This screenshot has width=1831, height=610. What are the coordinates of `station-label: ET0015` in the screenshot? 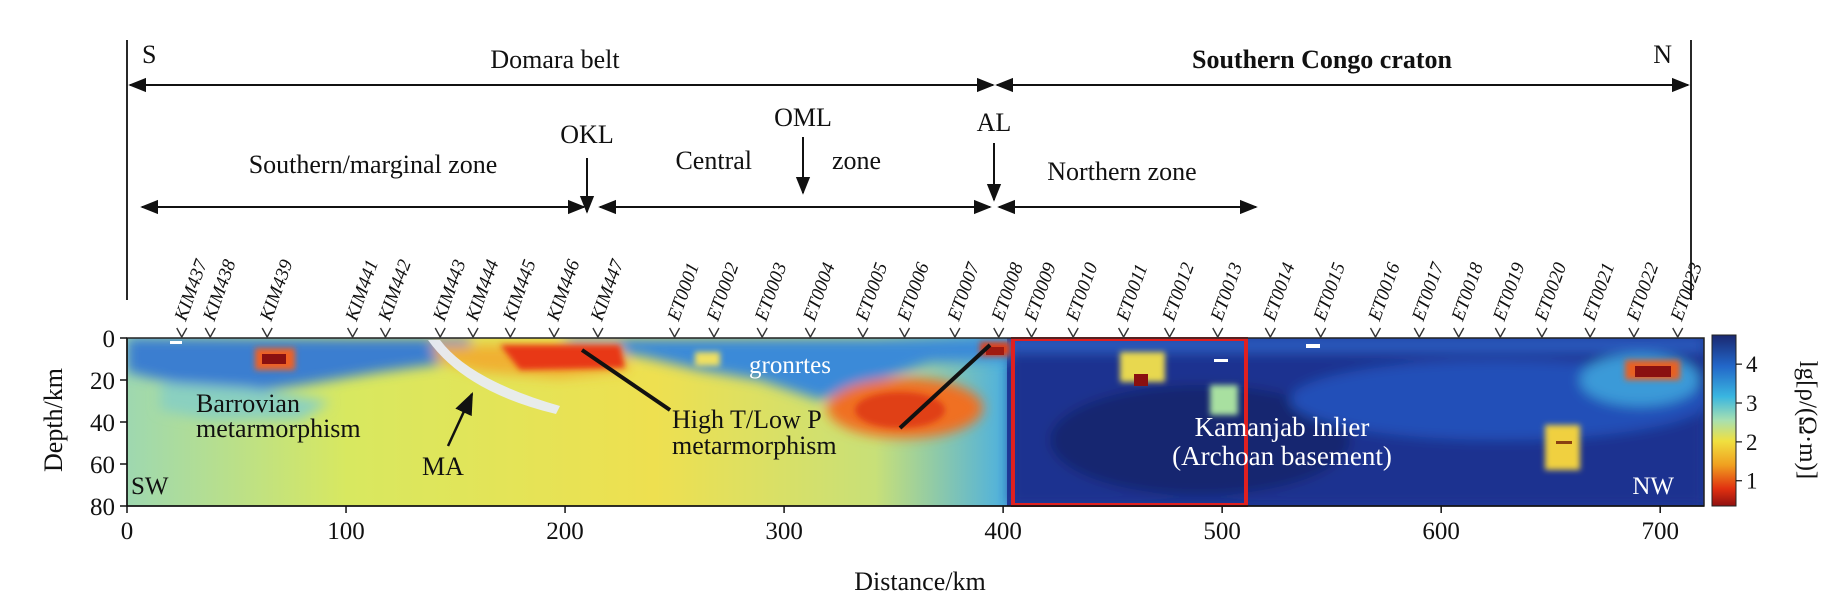 It's located at (1329, 292).